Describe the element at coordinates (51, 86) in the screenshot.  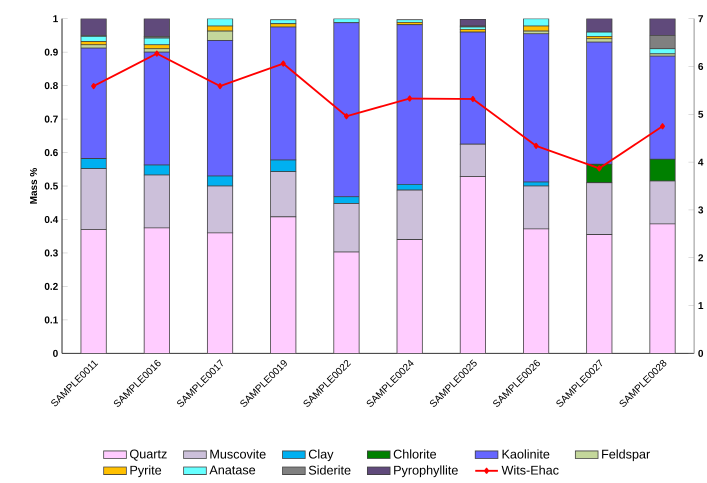
I see `y-tick-label: 0.8` at that location.